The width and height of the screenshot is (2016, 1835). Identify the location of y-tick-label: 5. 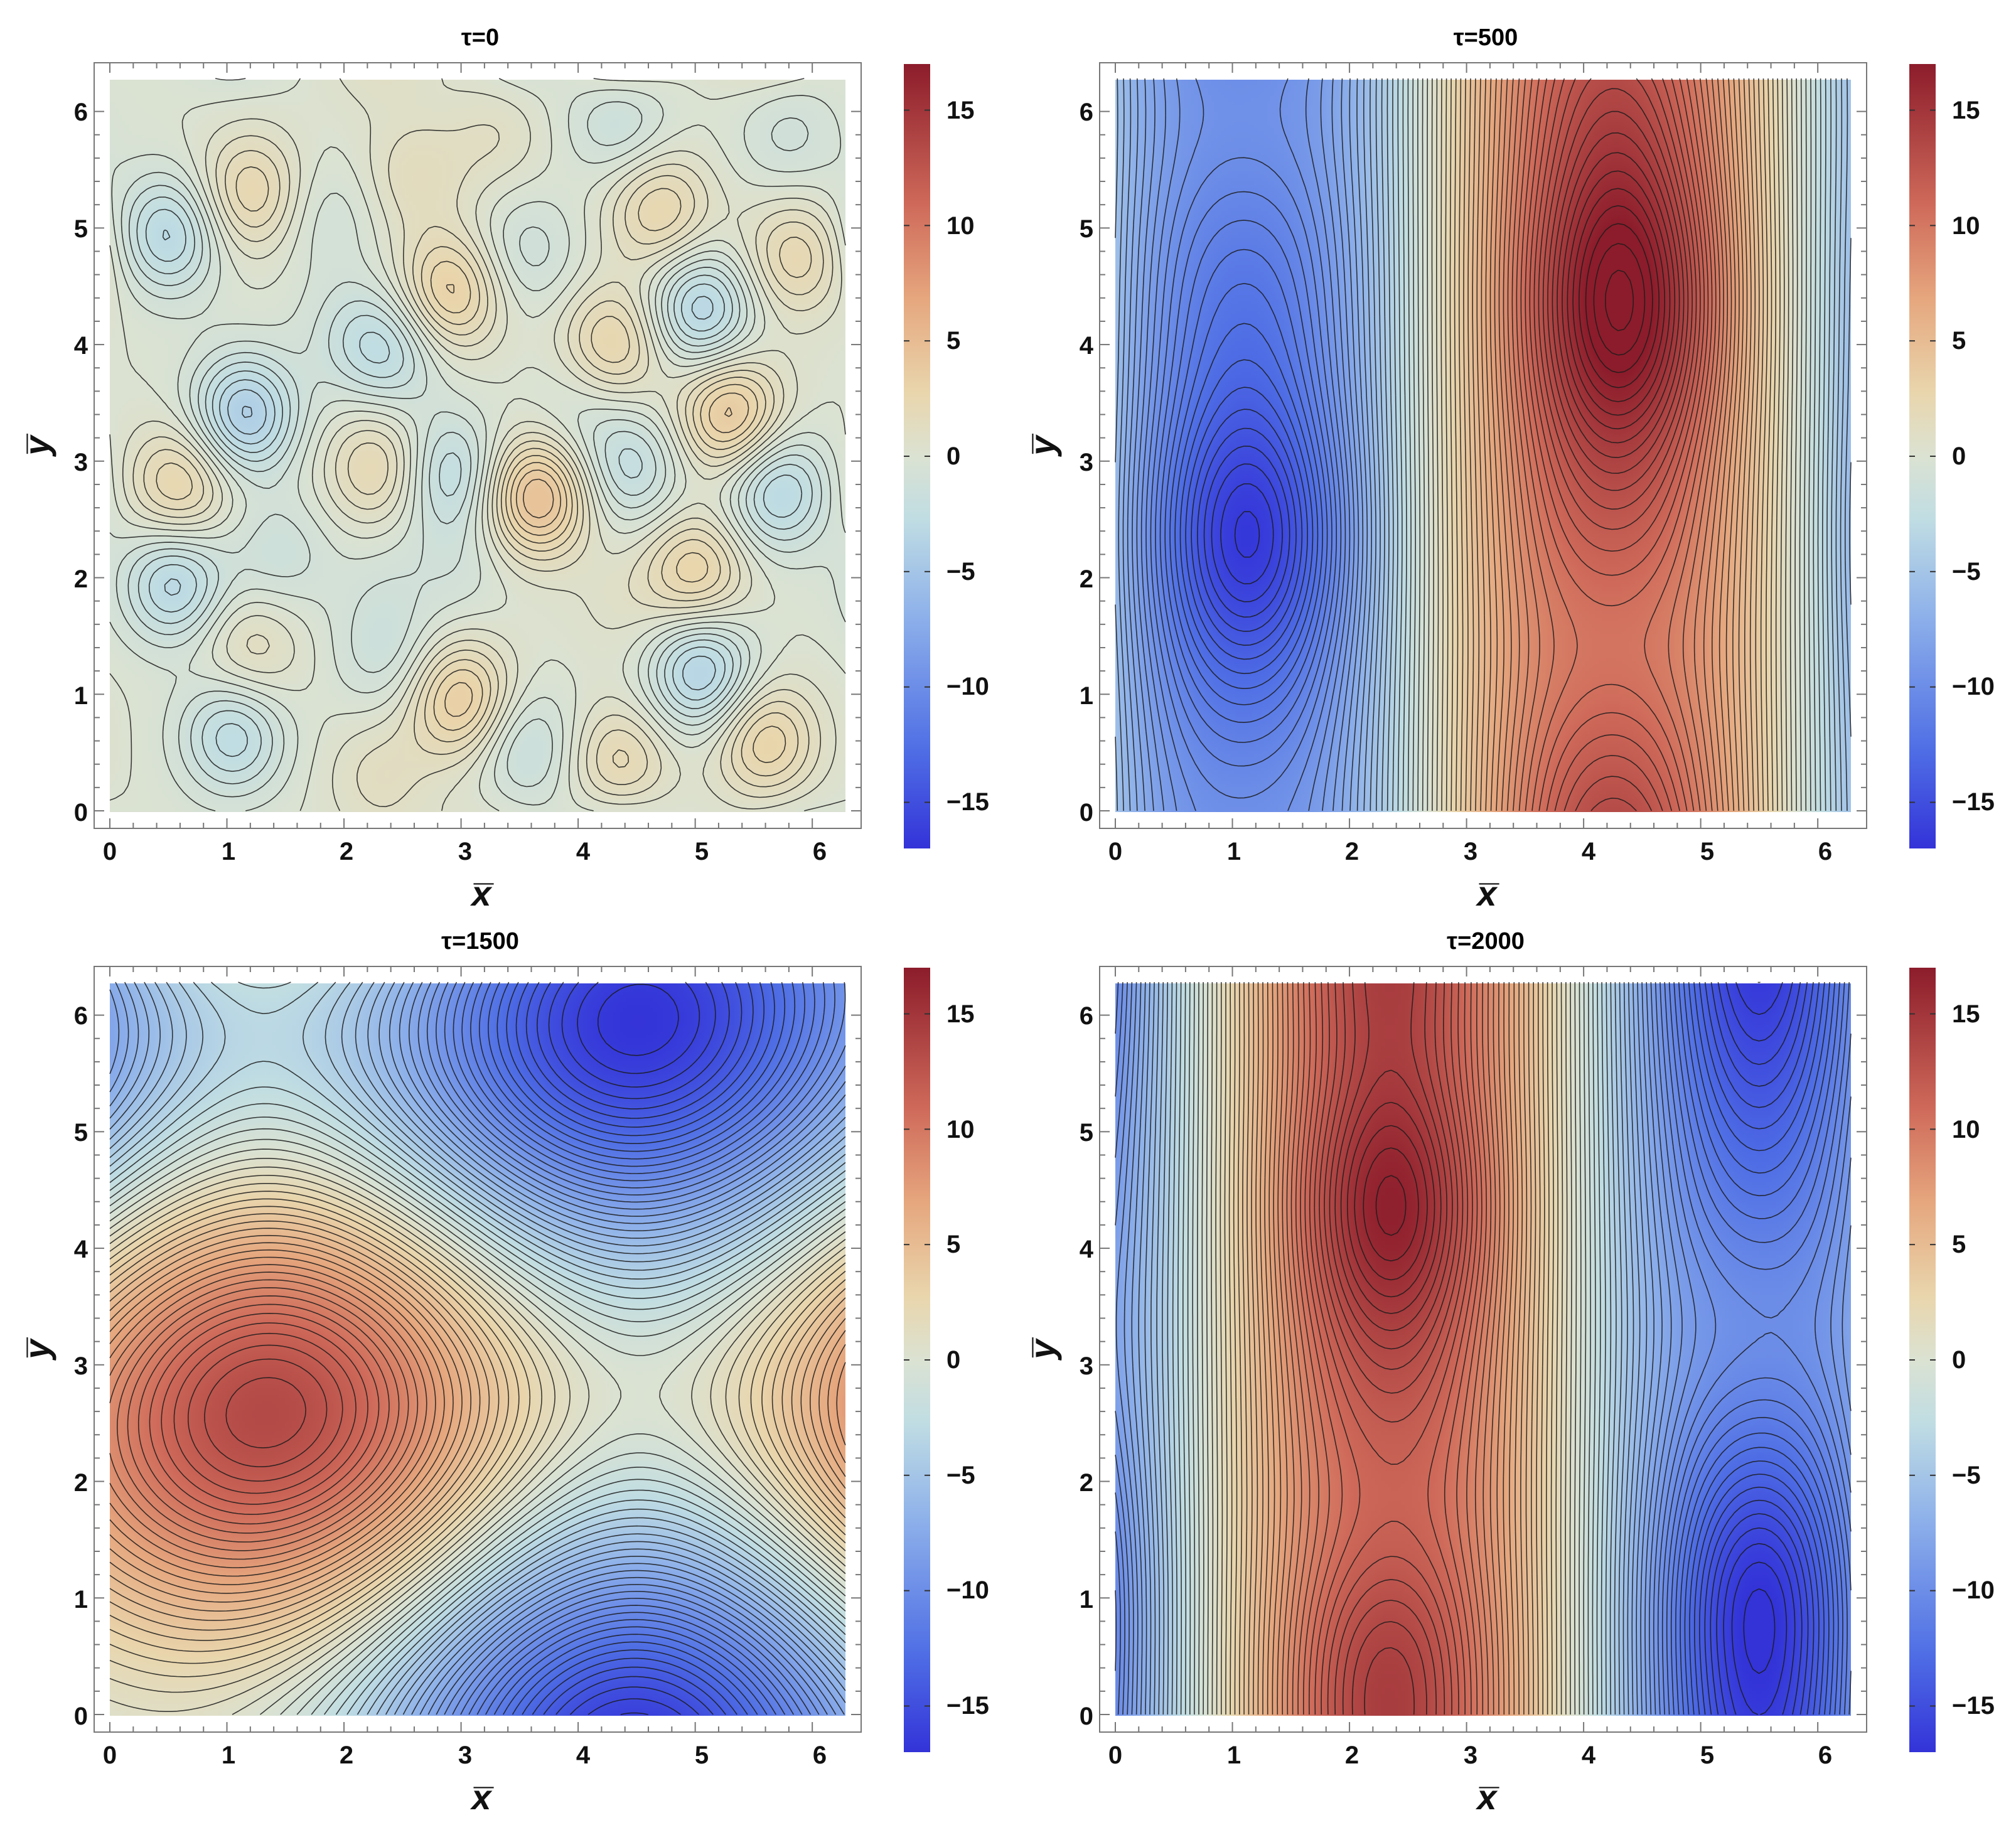
(81, 1133).